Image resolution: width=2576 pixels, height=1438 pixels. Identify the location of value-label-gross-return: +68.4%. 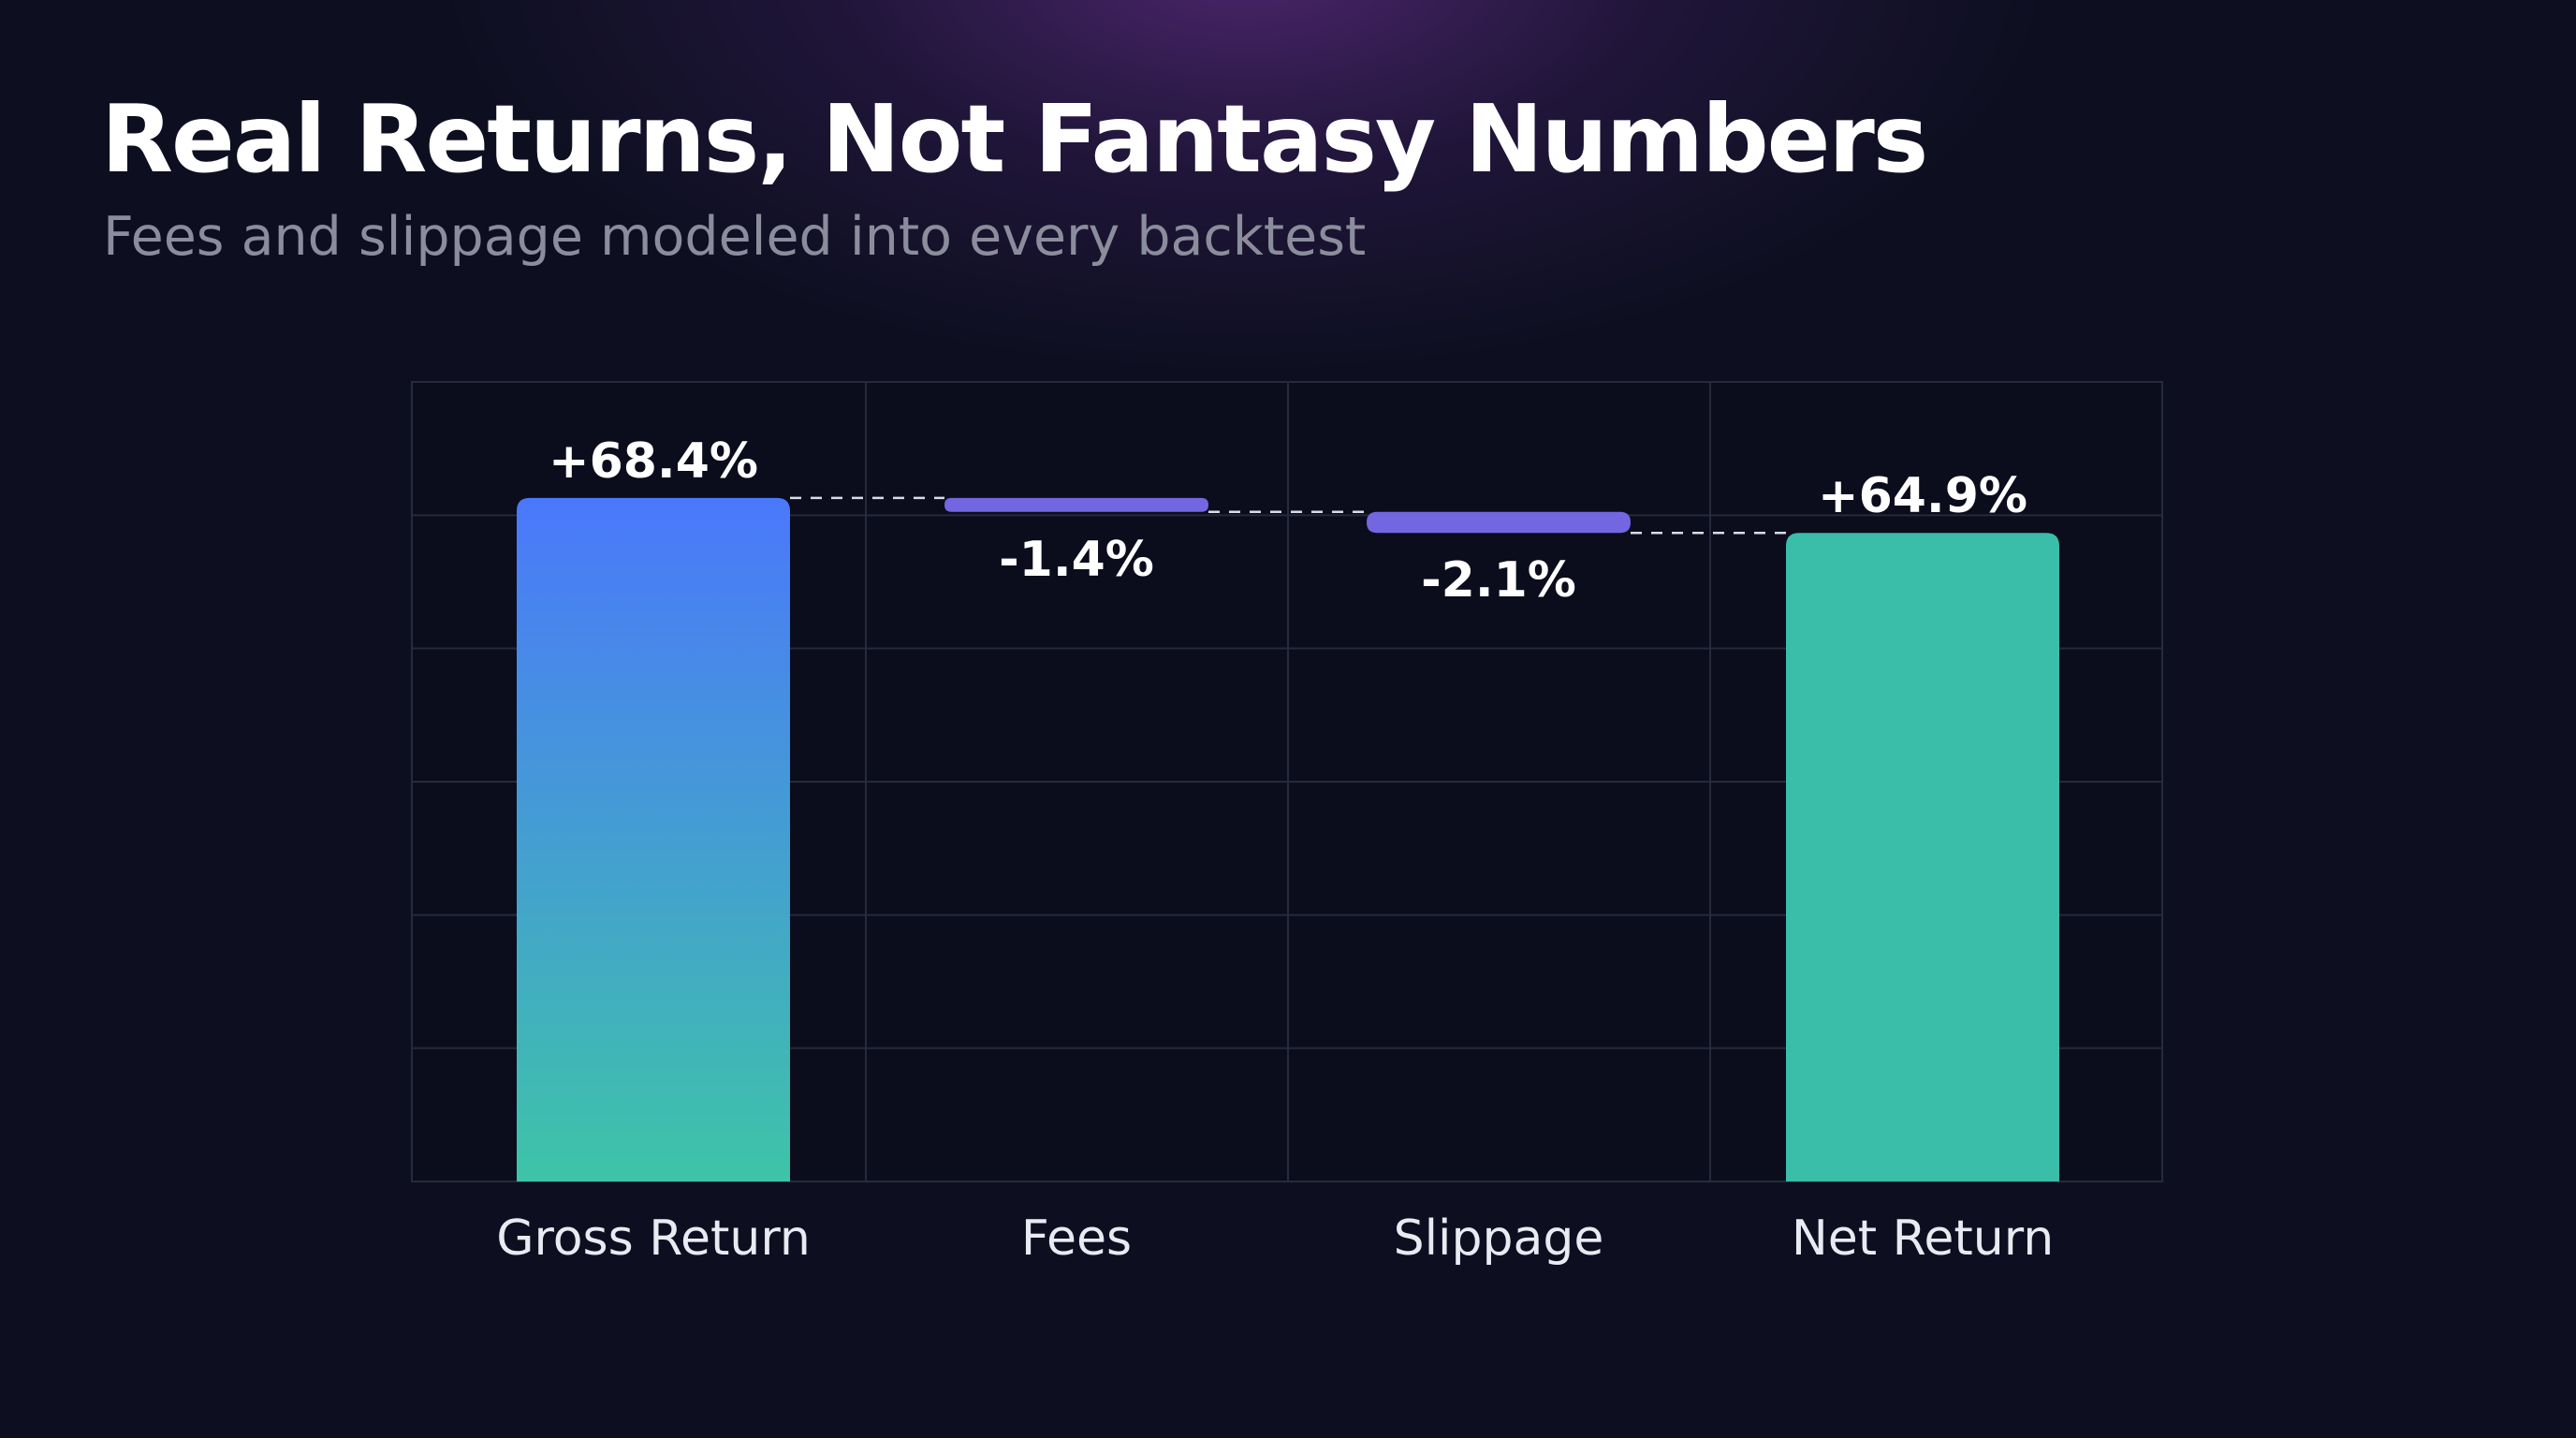
(653, 461).